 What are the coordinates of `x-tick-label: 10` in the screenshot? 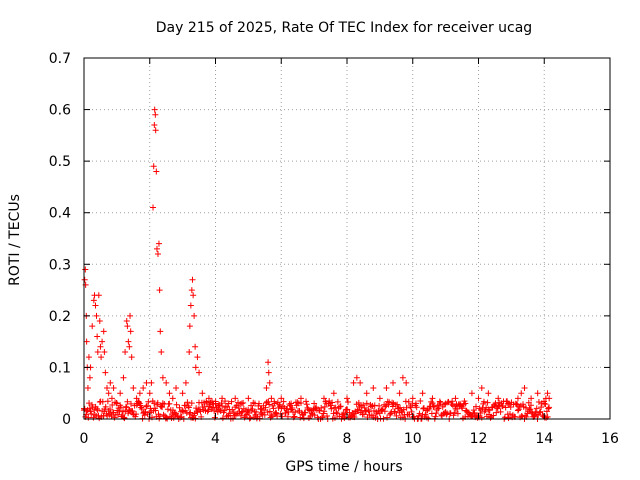 It's located at (413, 439).